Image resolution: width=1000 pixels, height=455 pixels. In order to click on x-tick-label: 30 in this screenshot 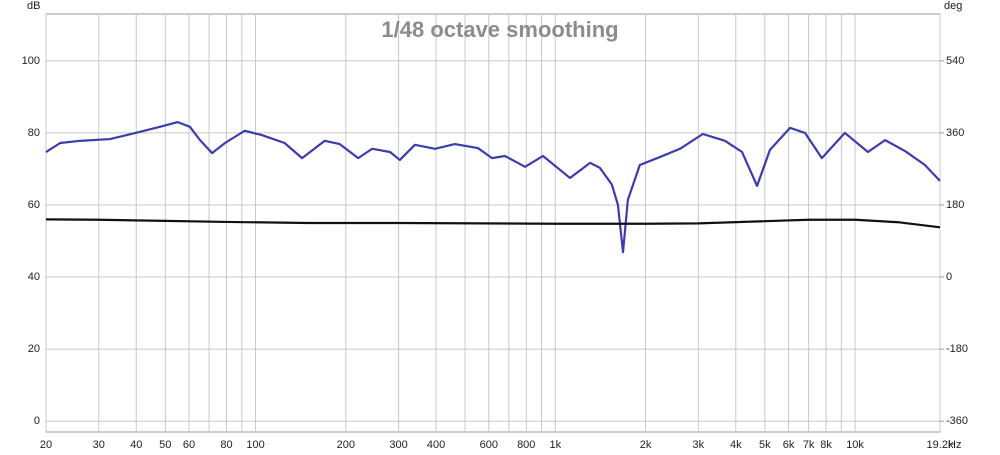, I will do `click(99, 445)`.